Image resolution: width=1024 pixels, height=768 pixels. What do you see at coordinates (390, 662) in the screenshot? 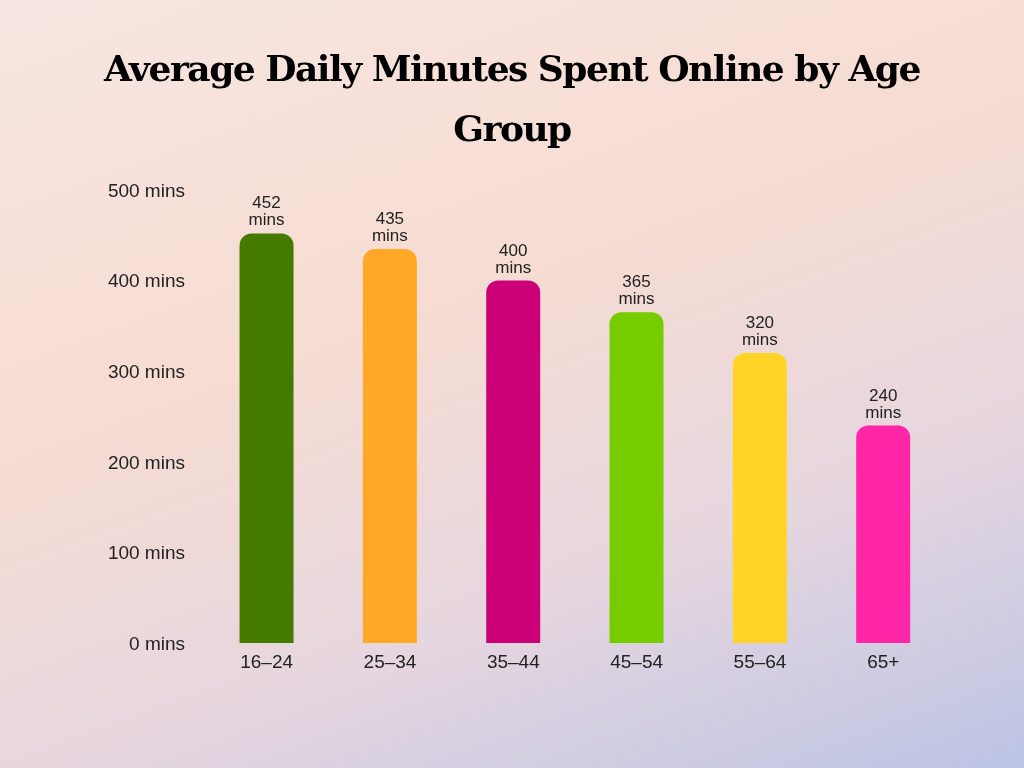
I see `x-tick-label: 25–34` at bounding box center [390, 662].